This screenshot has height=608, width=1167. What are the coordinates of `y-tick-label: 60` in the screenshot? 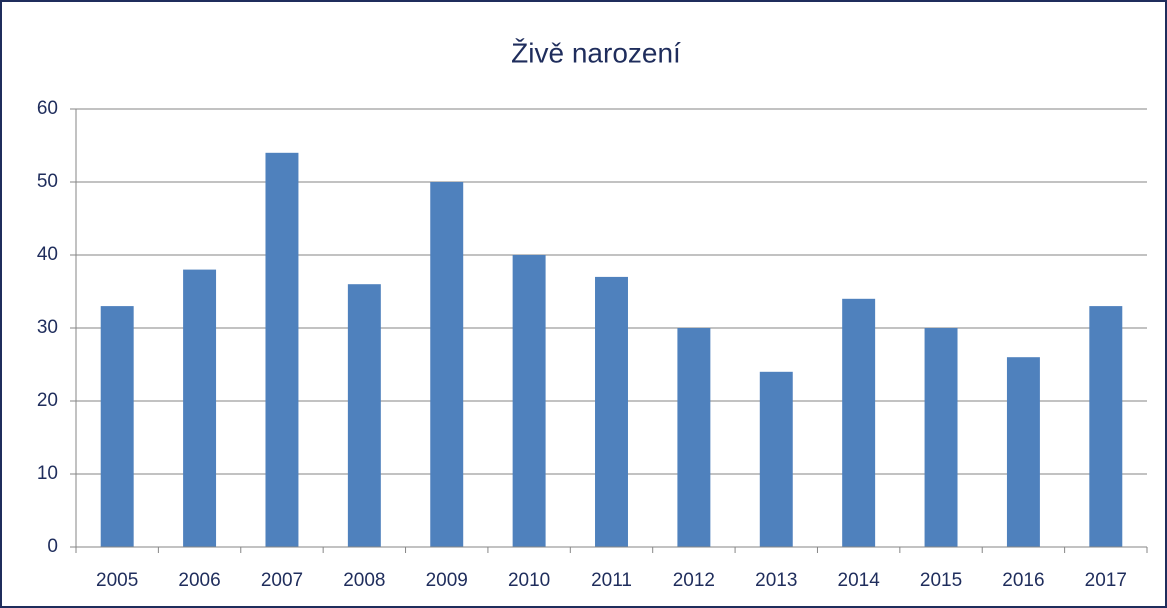 It's located at (47, 108).